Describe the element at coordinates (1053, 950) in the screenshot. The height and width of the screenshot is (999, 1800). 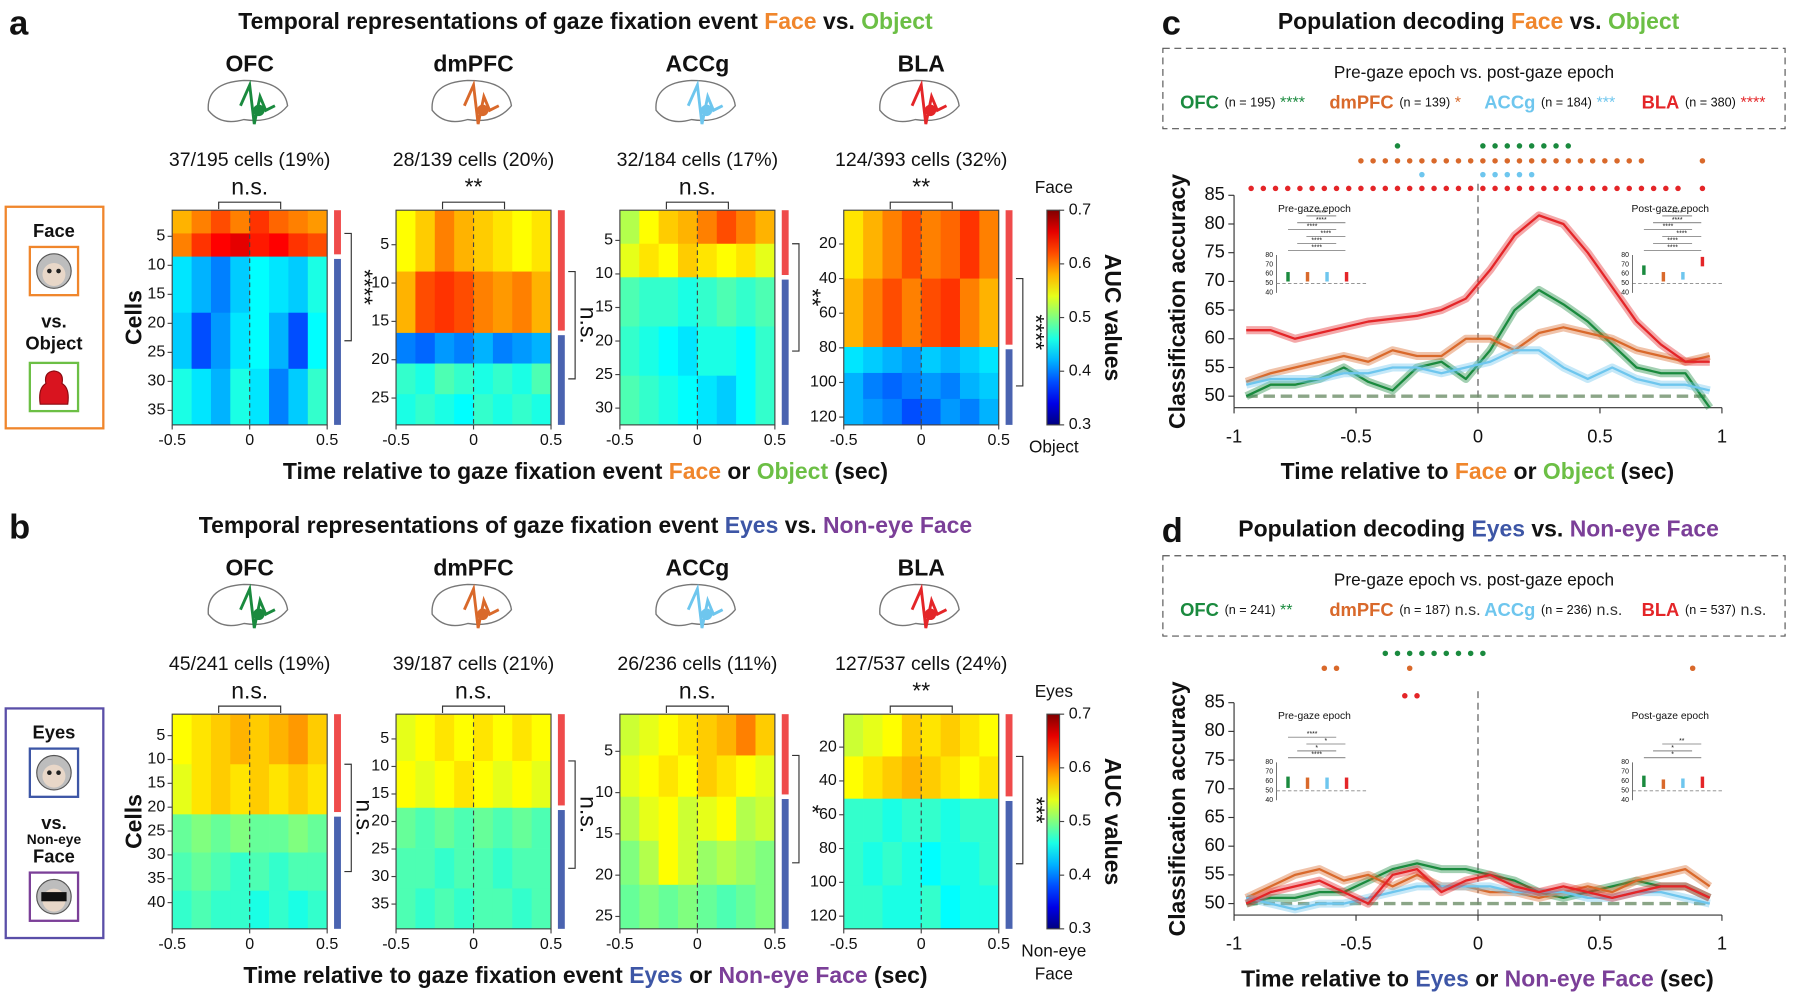
I see `colorbar-bottom-label: Non-eye` at that location.